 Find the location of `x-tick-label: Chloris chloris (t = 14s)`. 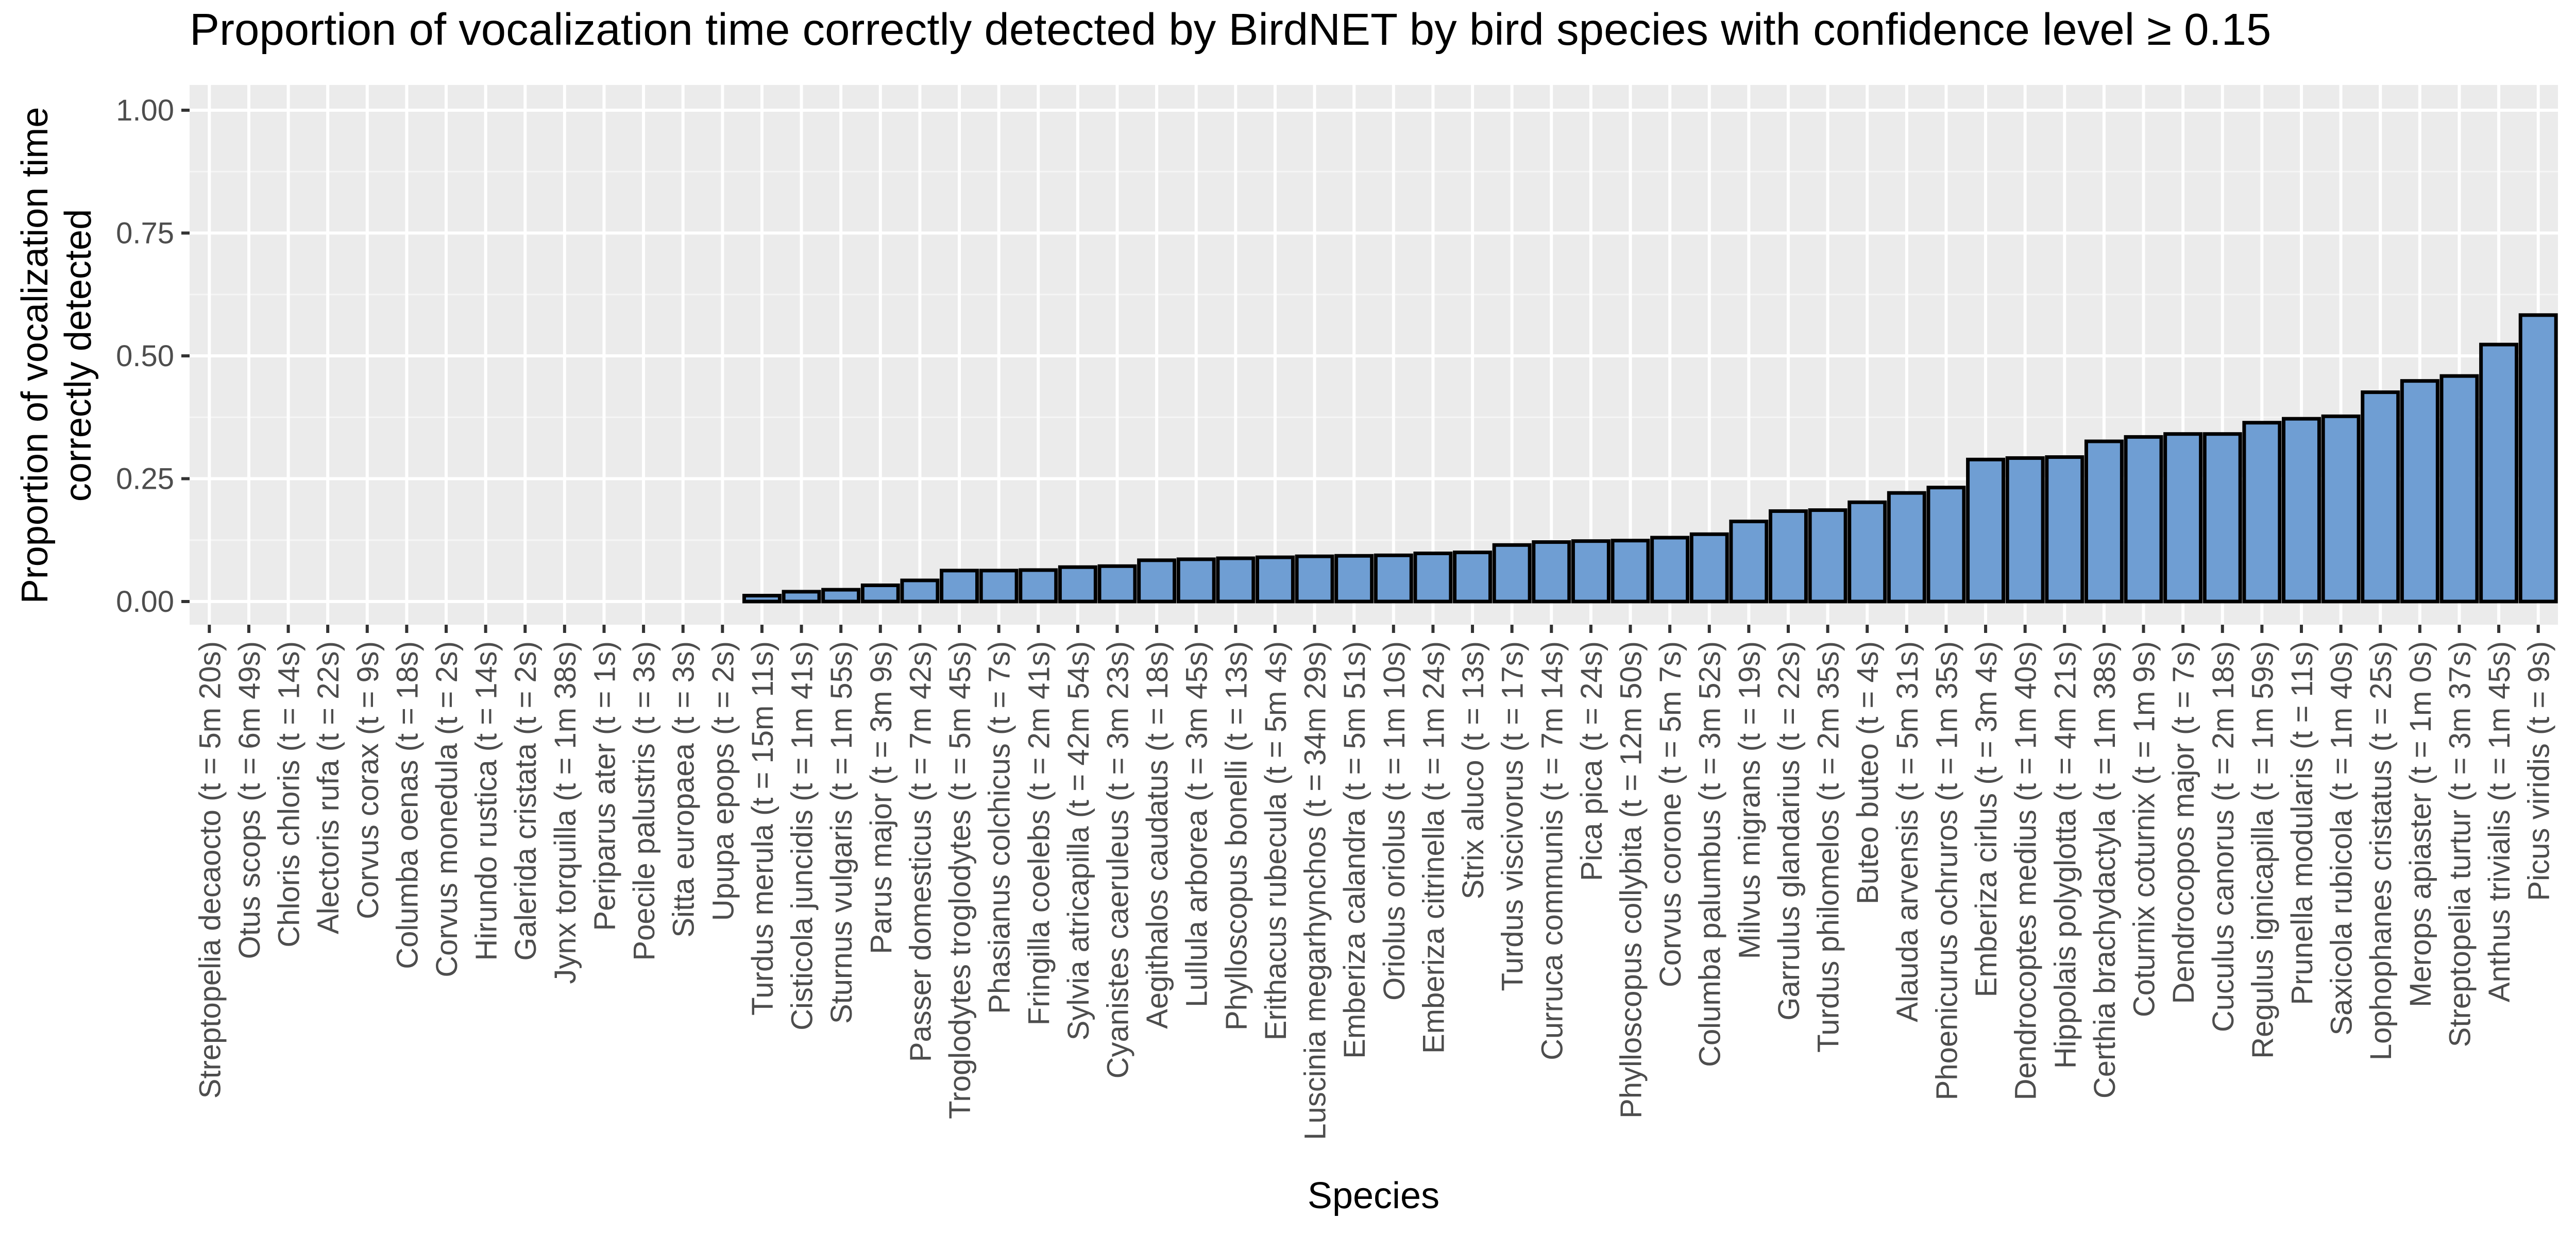

x-tick-label: Chloris chloris (t = 14s) is located at coordinates (289, 795).